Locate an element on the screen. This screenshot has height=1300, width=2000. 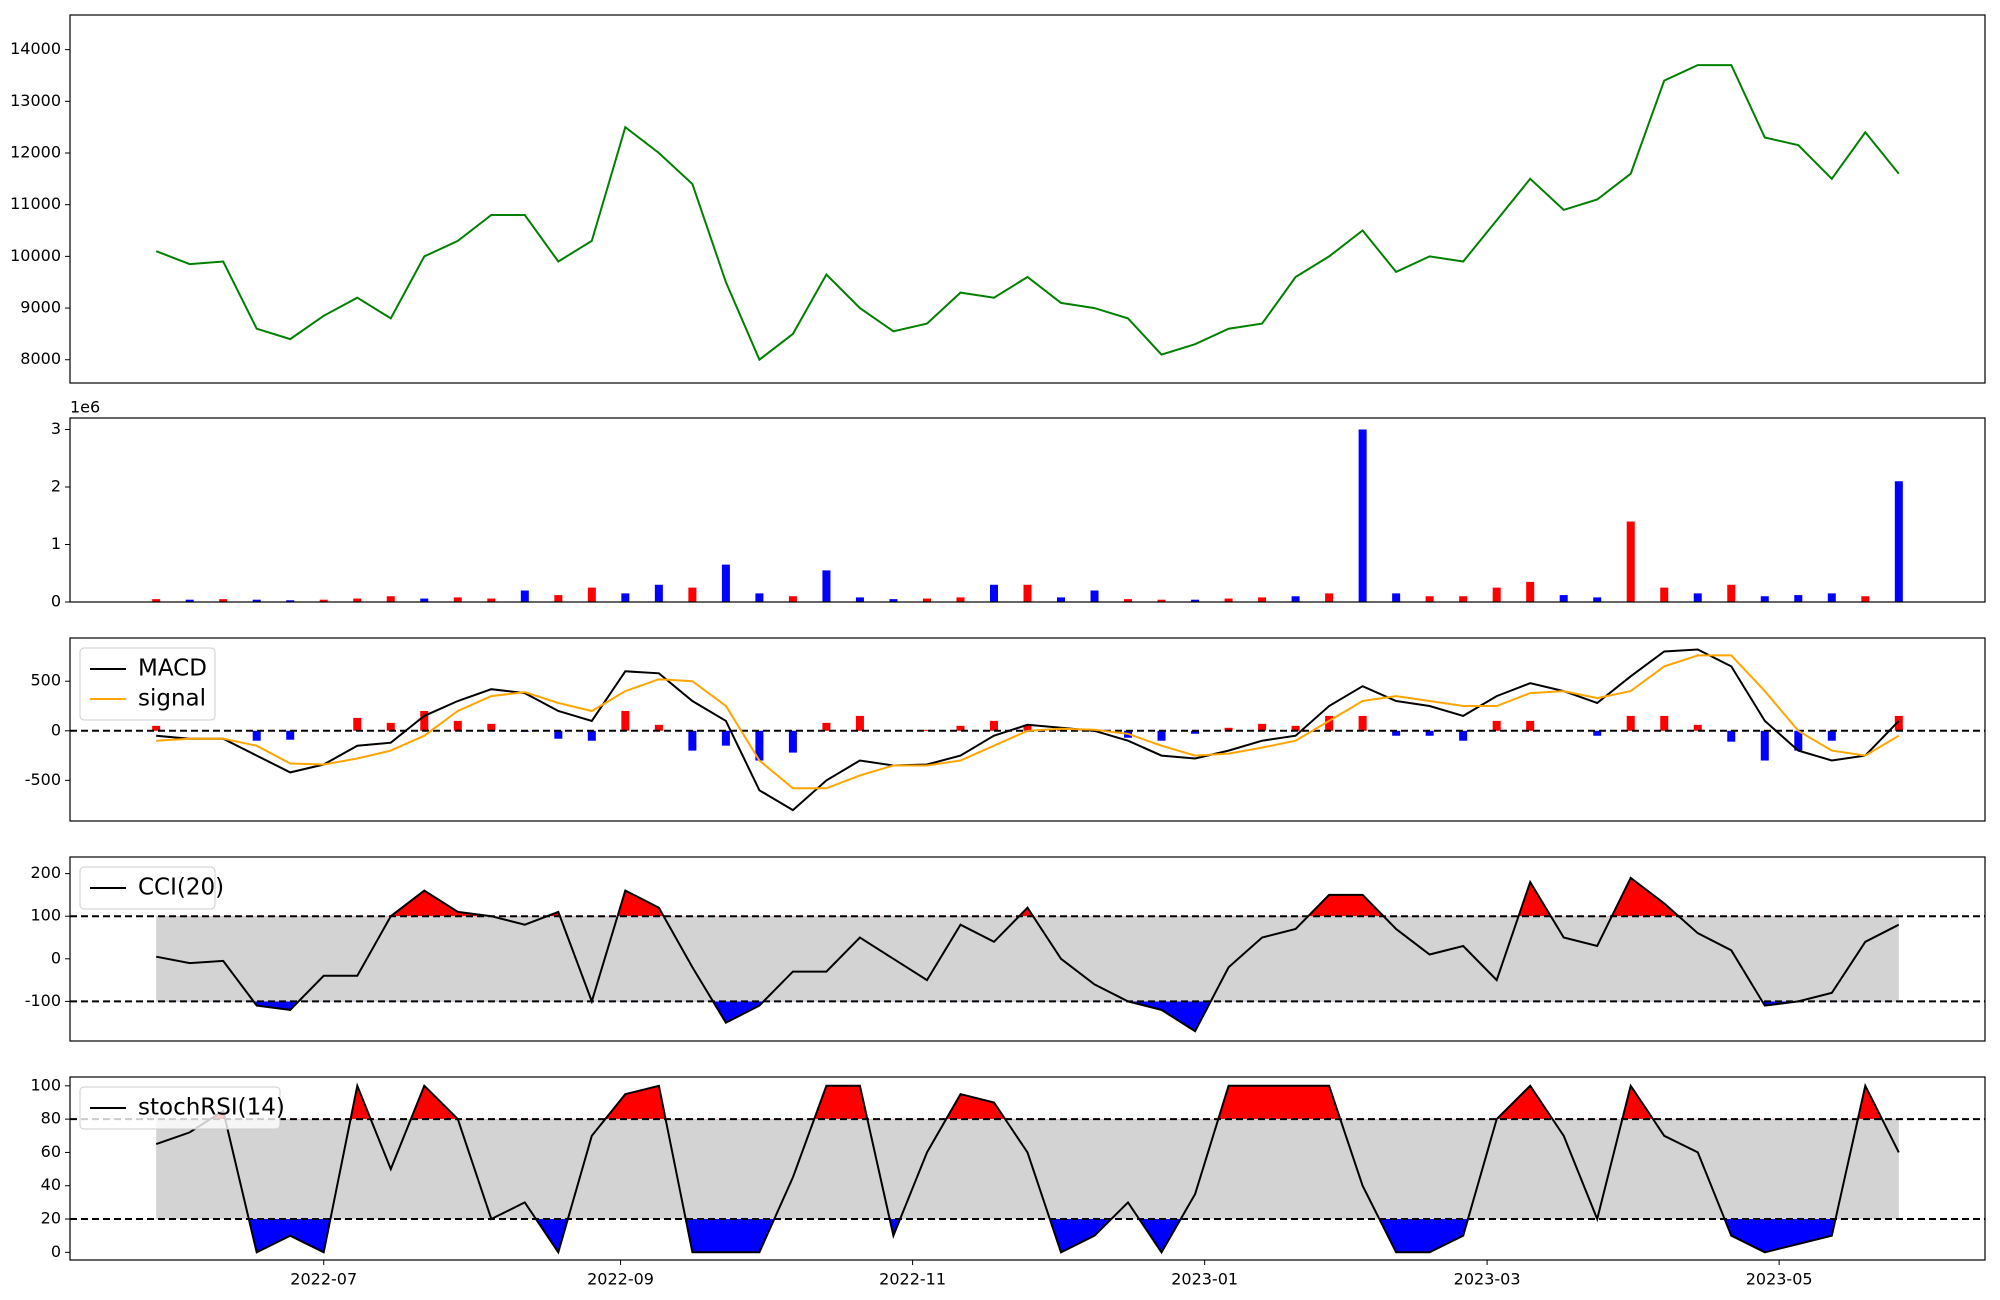
y-tick-label: 13000 is located at coordinates (35, 100).